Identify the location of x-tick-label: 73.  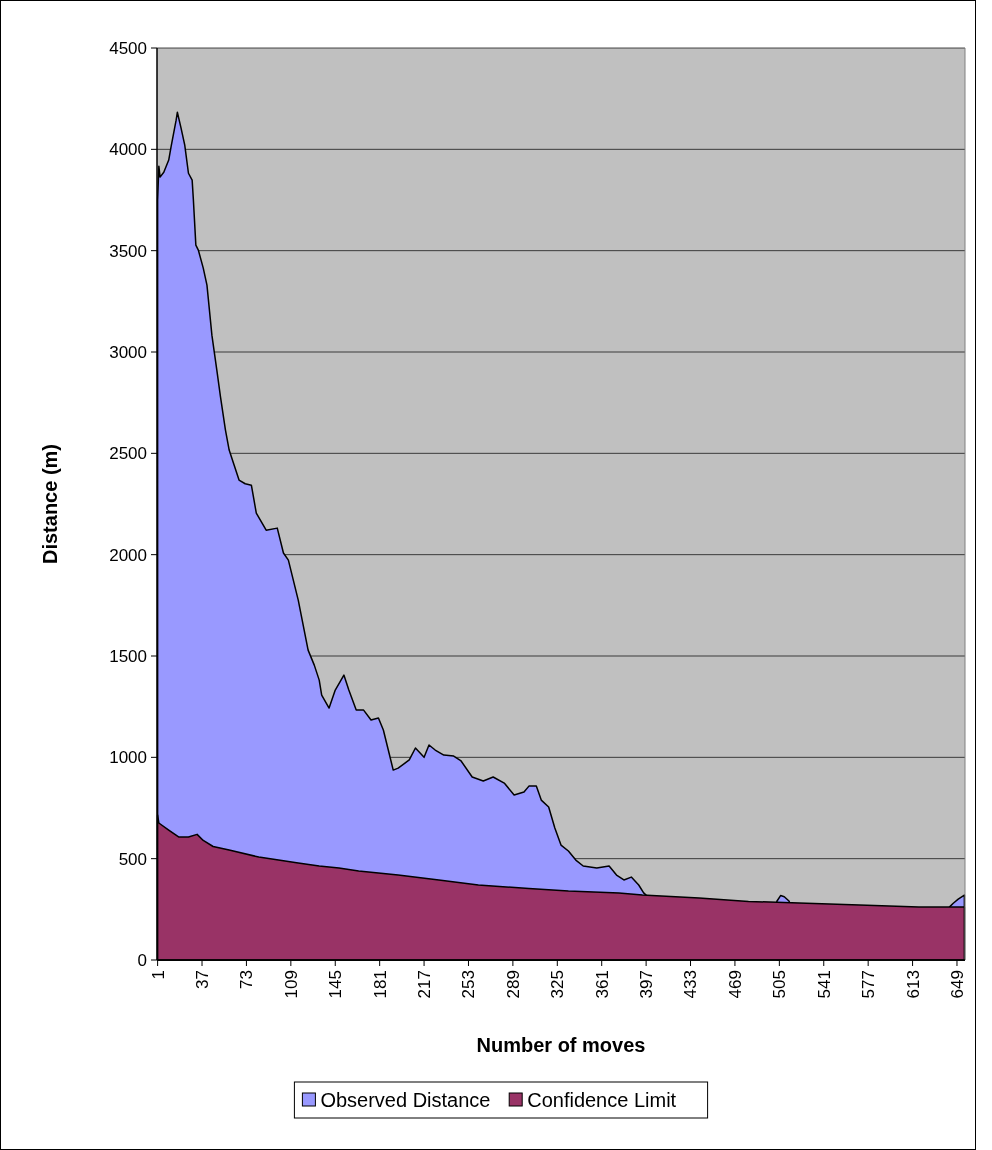
(247, 979).